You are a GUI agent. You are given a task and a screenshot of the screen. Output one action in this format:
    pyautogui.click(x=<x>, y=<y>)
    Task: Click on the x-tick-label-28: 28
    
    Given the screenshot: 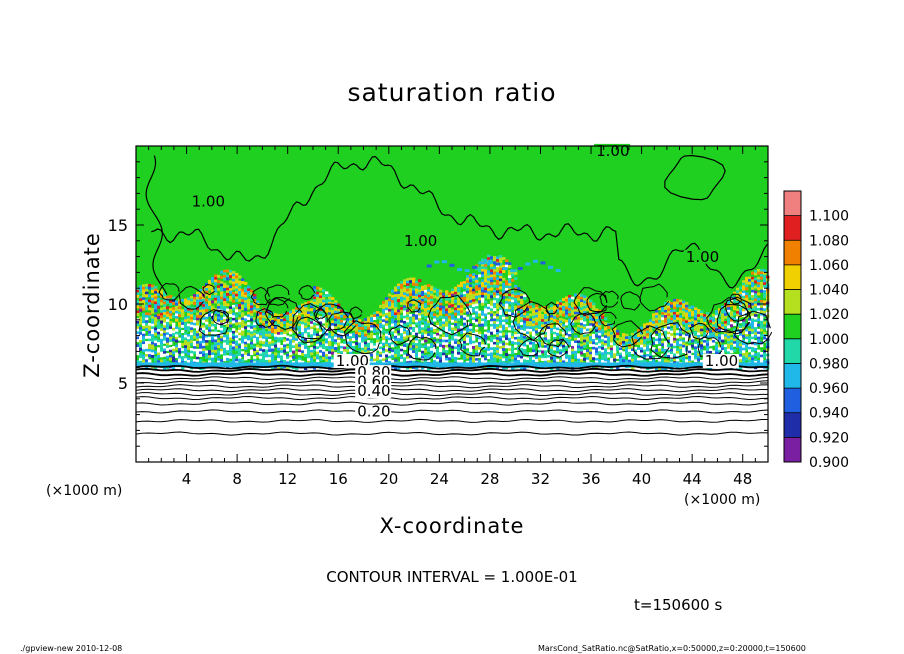 What is the action you would take?
    pyautogui.click(x=489, y=479)
    